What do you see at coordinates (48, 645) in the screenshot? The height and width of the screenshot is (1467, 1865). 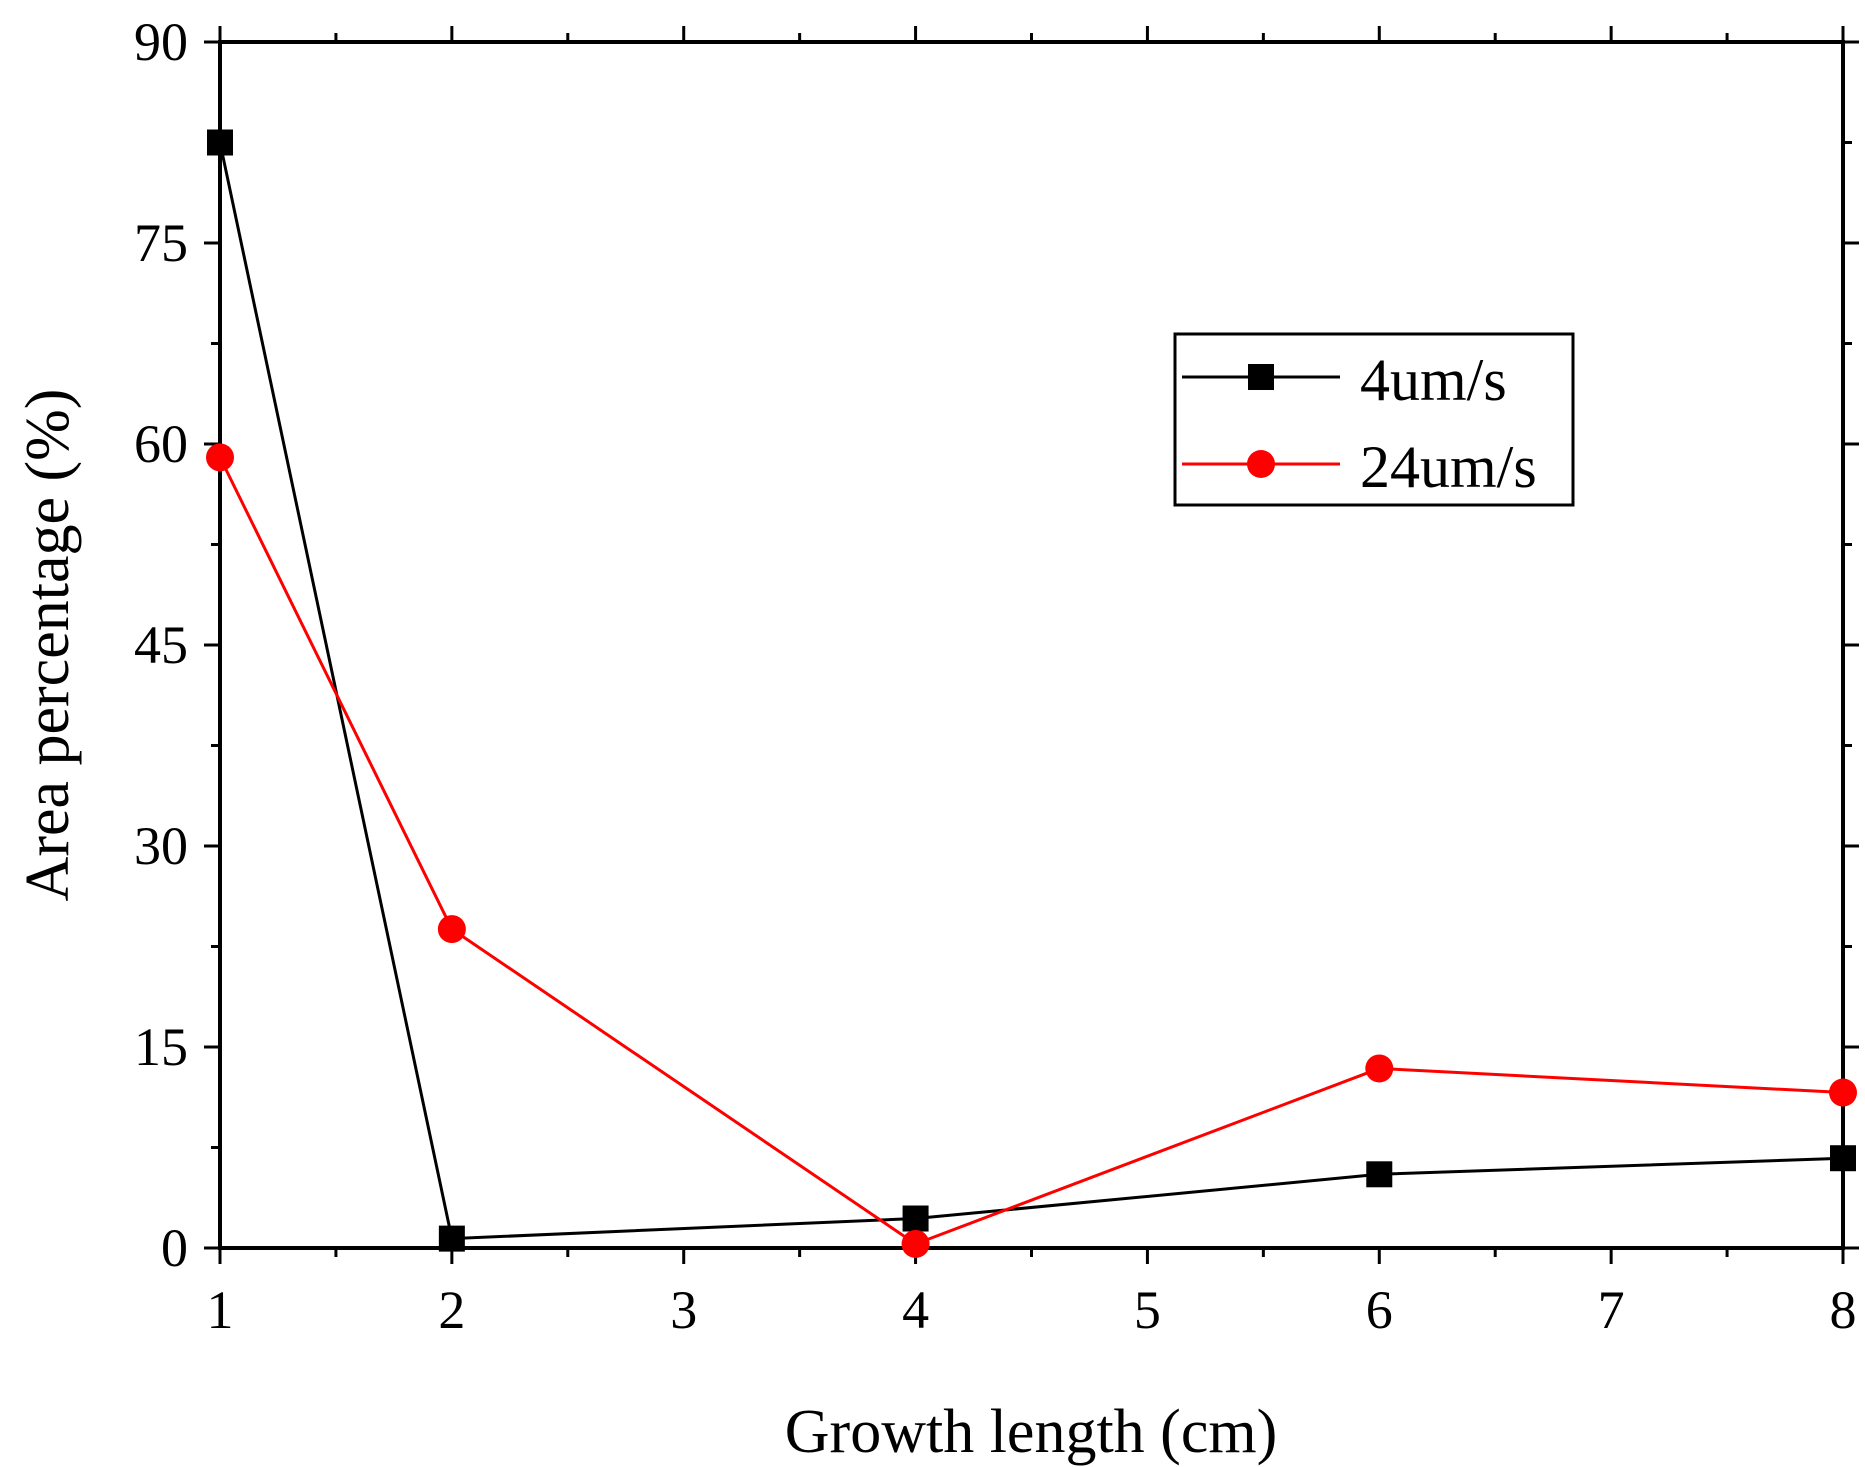 I see `y-axis-title: Area percentage (%)` at bounding box center [48, 645].